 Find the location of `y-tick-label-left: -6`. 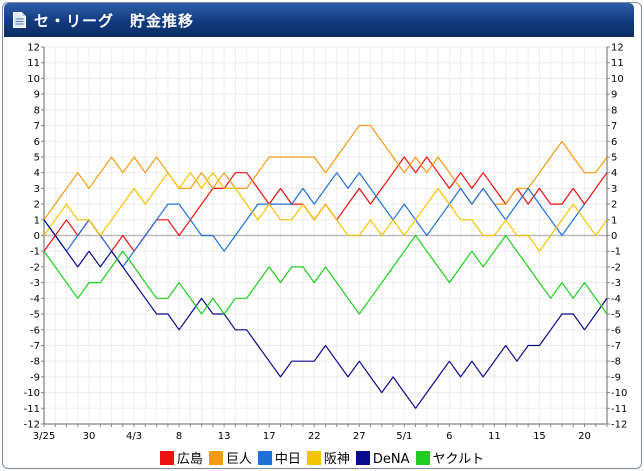

y-tick-label-left: -6 is located at coordinates (35, 330).